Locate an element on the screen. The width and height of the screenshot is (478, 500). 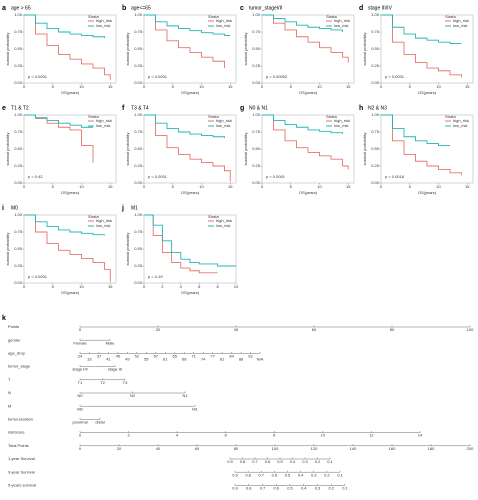
scale-label: 71 is located at coordinates (193, 355).